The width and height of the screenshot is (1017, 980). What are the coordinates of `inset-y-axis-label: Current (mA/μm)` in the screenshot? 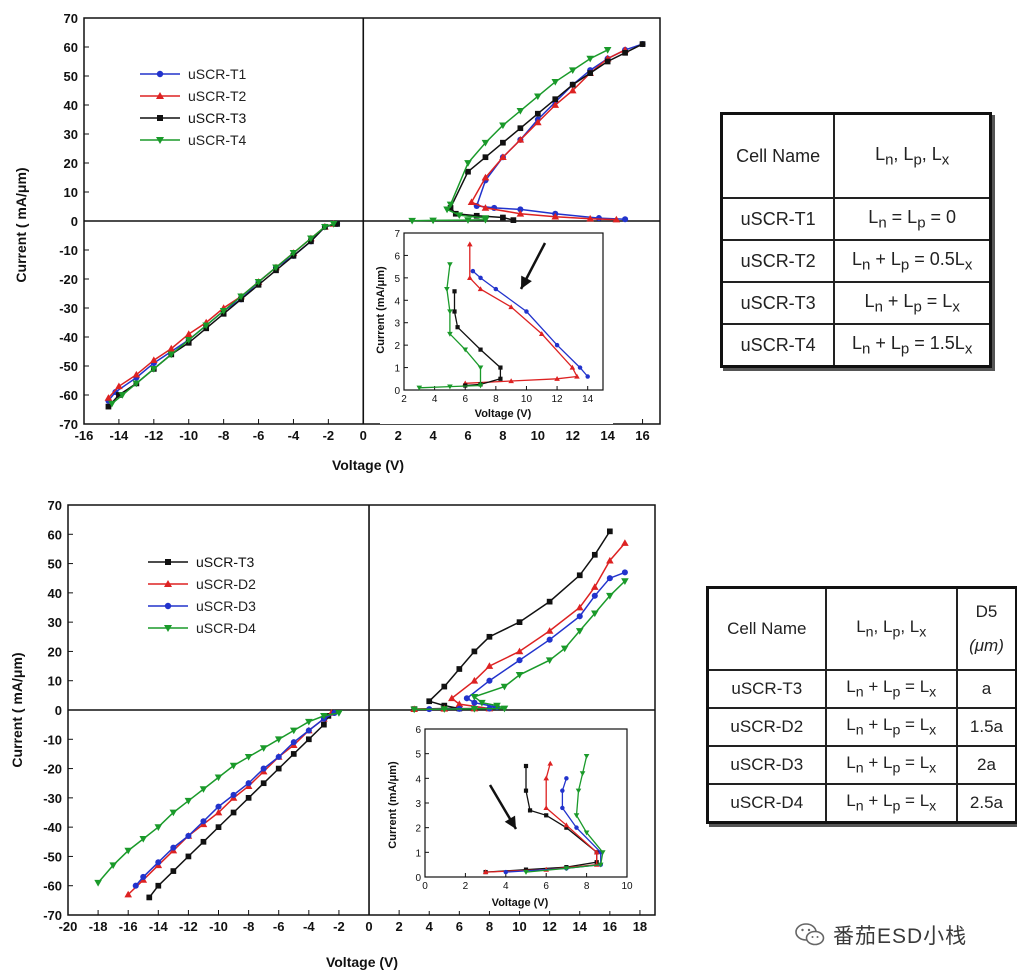 It's located at (393, 805).